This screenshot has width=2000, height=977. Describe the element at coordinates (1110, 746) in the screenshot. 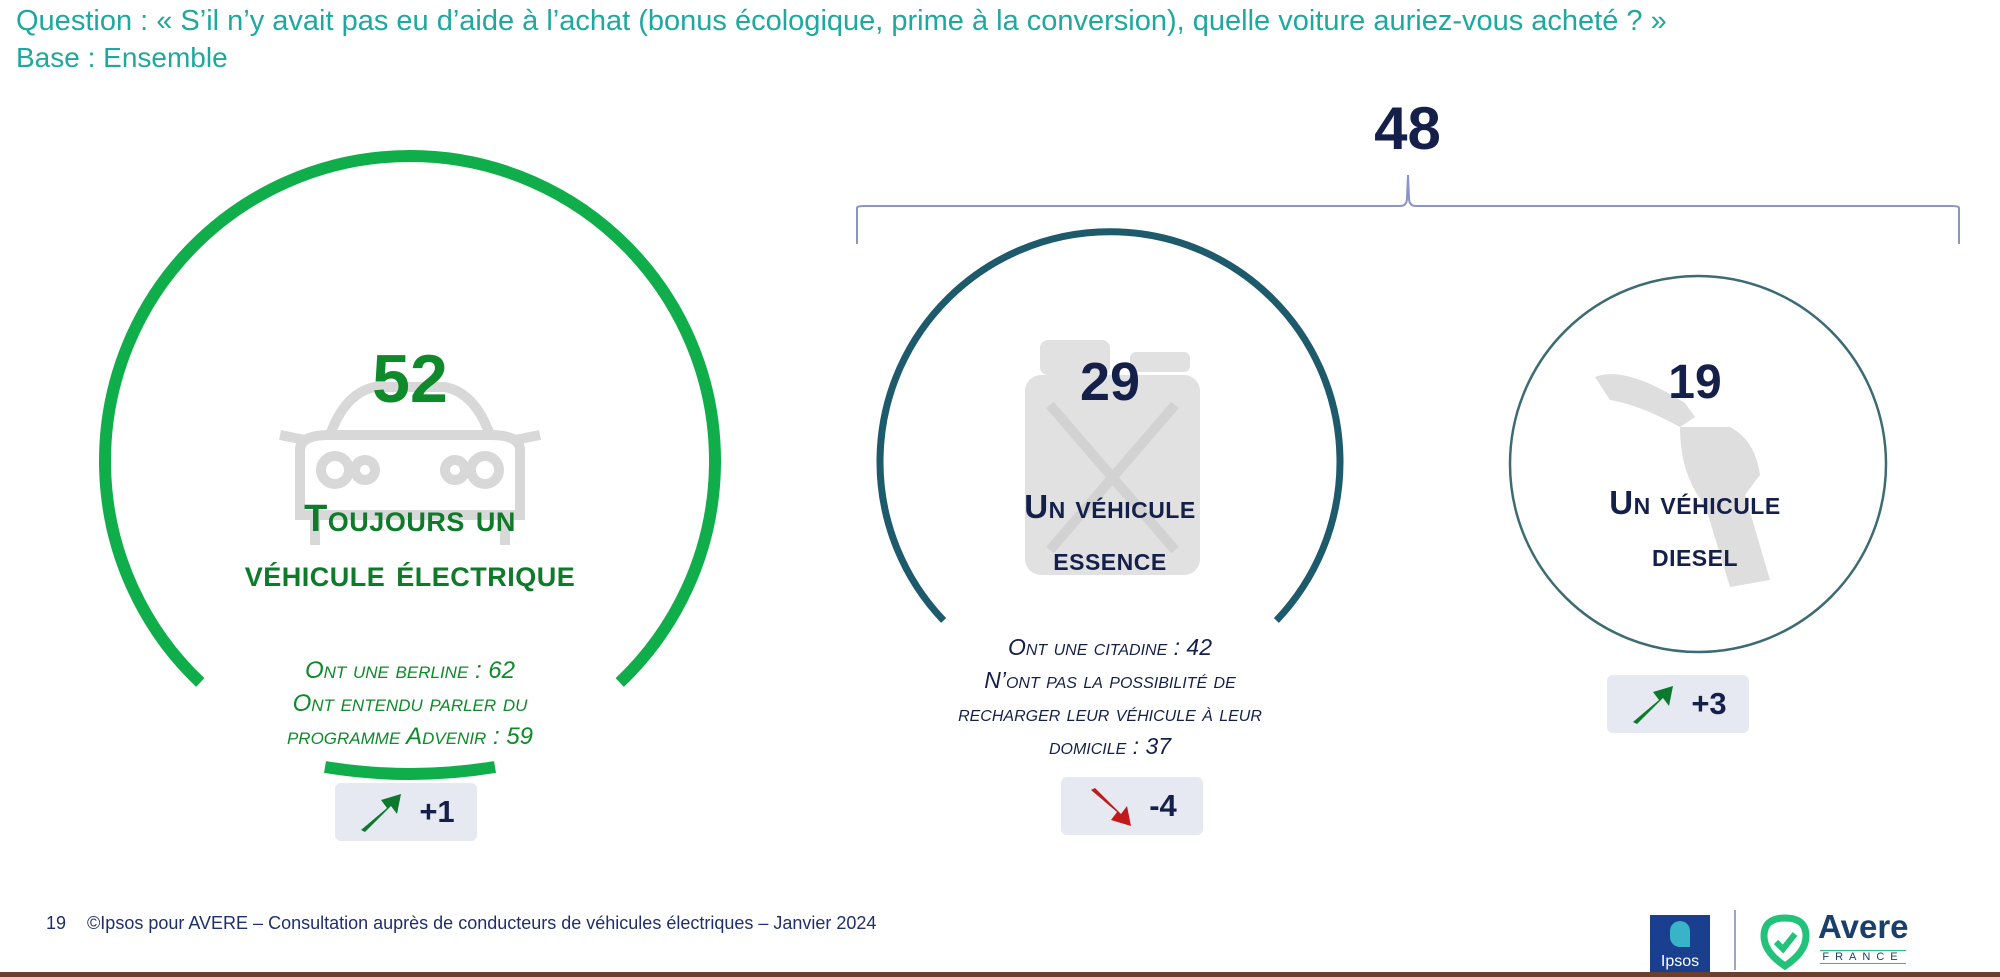

I see `essence-note: domicile : 37` at that location.